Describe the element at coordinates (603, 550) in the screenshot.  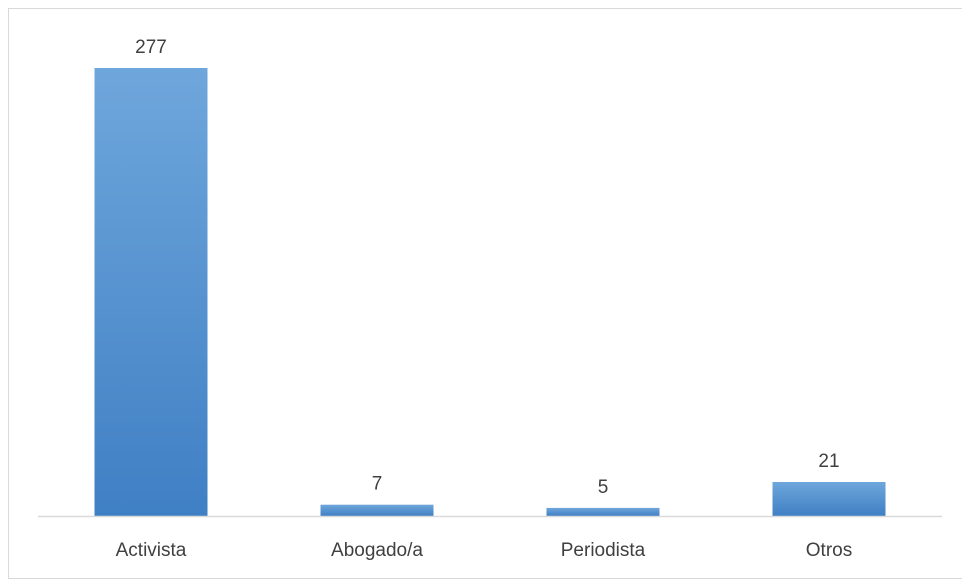
I see `category-label: Periodista` at that location.